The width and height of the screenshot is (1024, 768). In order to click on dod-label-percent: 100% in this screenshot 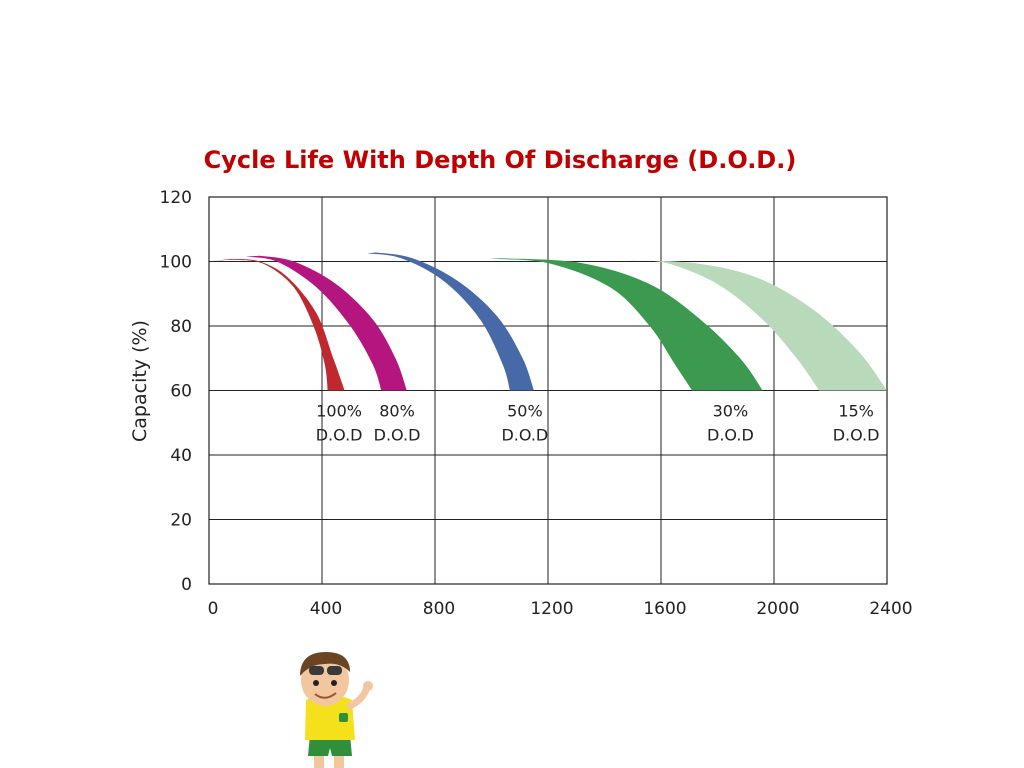, I will do `click(339, 411)`.